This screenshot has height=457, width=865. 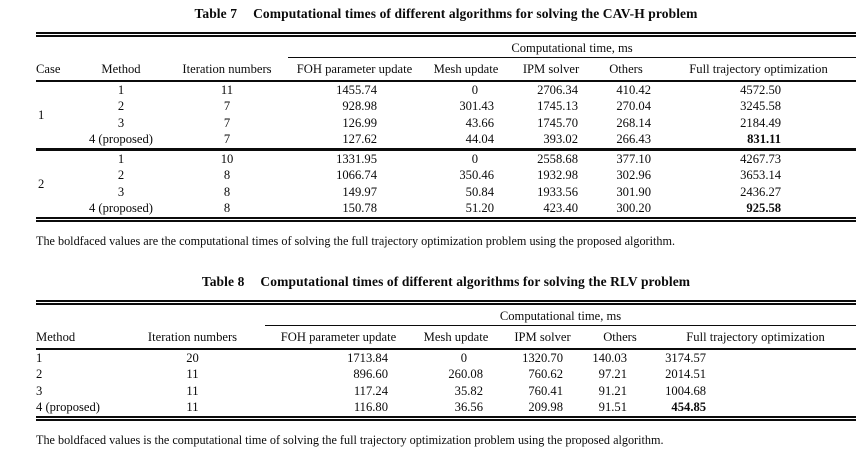 I want to click on cell-iterations: 20, so click(x=192, y=357).